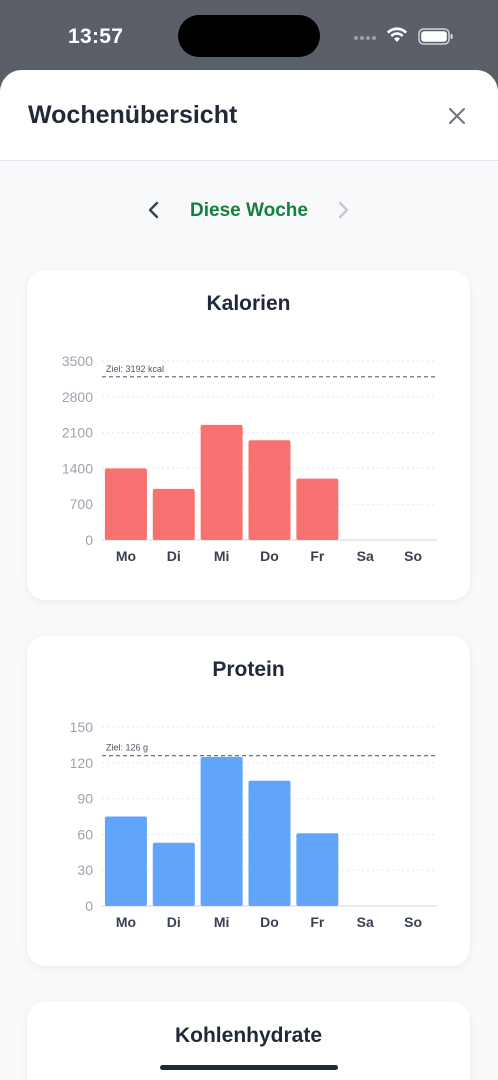  I want to click on y-tick-label: 3500, so click(77, 361).